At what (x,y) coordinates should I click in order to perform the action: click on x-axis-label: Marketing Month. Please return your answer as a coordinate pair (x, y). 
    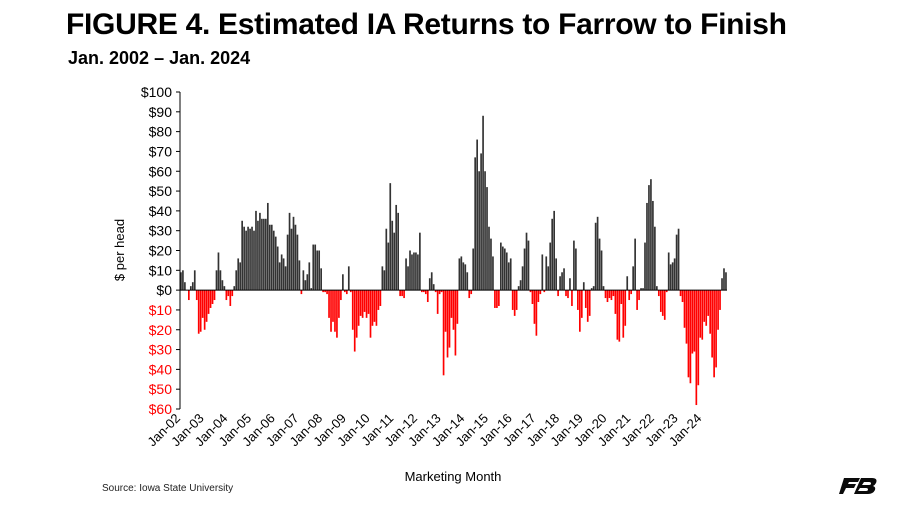
    Looking at the image, I should click on (453, 476).